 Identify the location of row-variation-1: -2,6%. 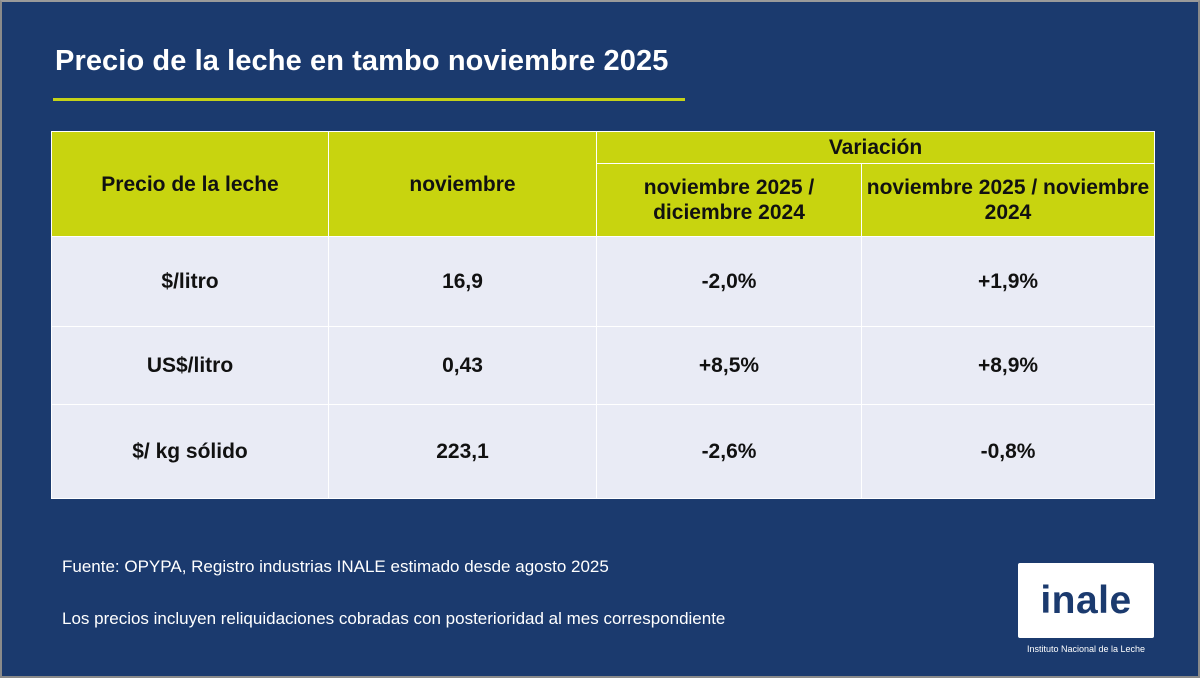
(729, 451).